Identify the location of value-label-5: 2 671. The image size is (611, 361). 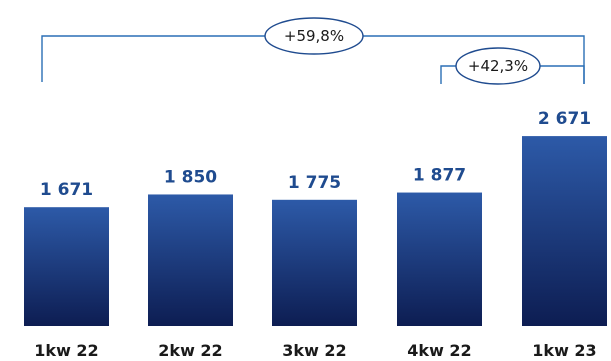
(564, 119).